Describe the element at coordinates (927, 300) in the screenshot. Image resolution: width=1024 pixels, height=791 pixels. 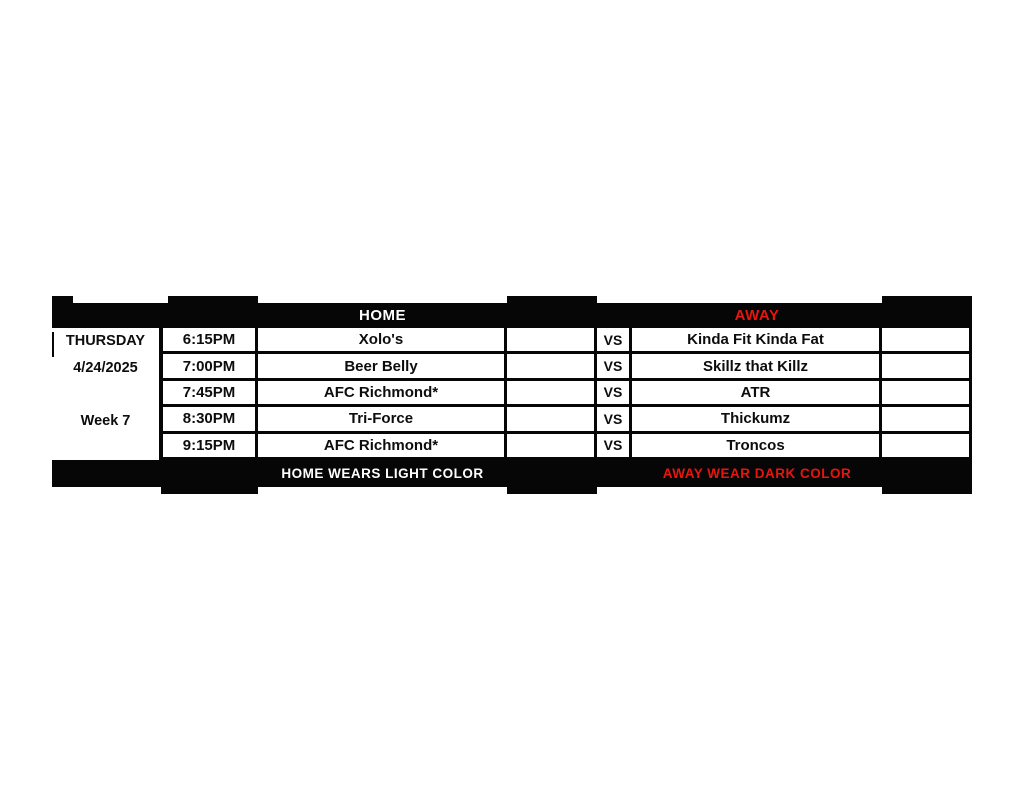
I see `border-tab-top-right` at that location.